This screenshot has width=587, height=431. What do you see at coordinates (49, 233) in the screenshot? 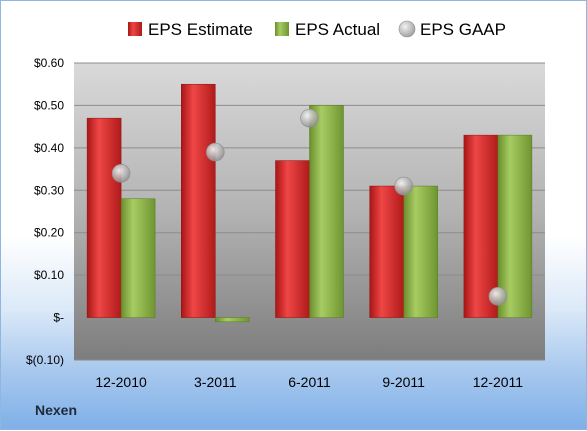
I see `y-tick-label: $0.20` at bounding box center [49, 233].